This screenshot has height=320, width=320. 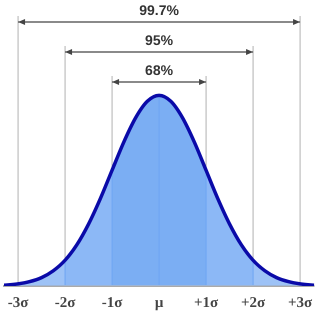 What do you see at coordinates (159, 40) in the screenshot?
I see `band-label: 95%` at bounding box center [159, 40].